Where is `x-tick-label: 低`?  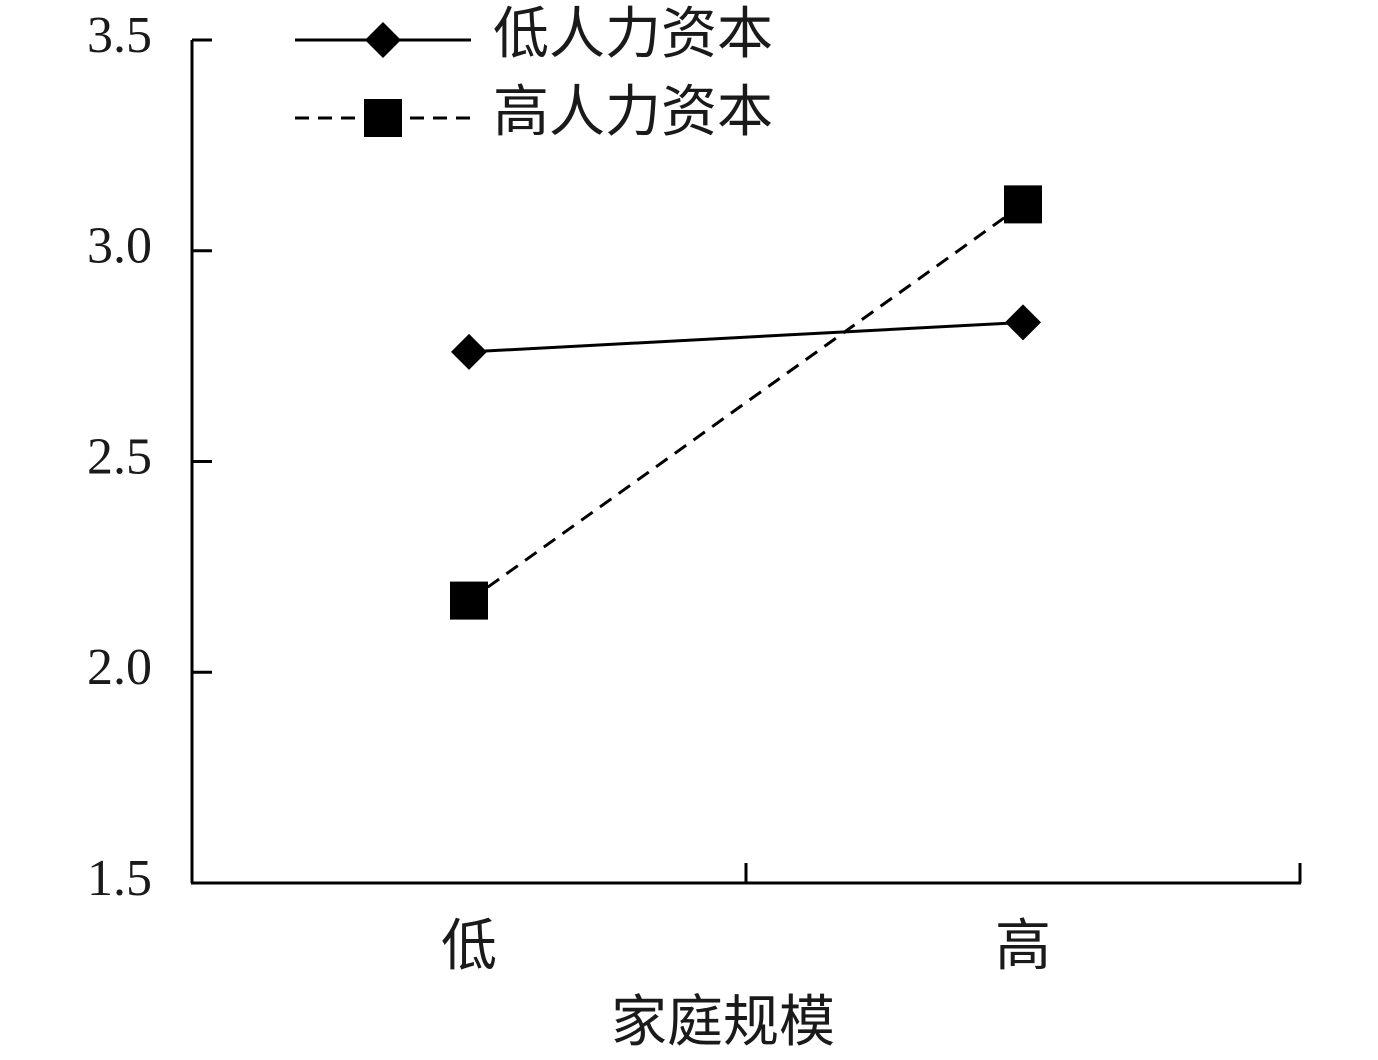
x-tick-label: 低 is located at coordinates (469, 947).